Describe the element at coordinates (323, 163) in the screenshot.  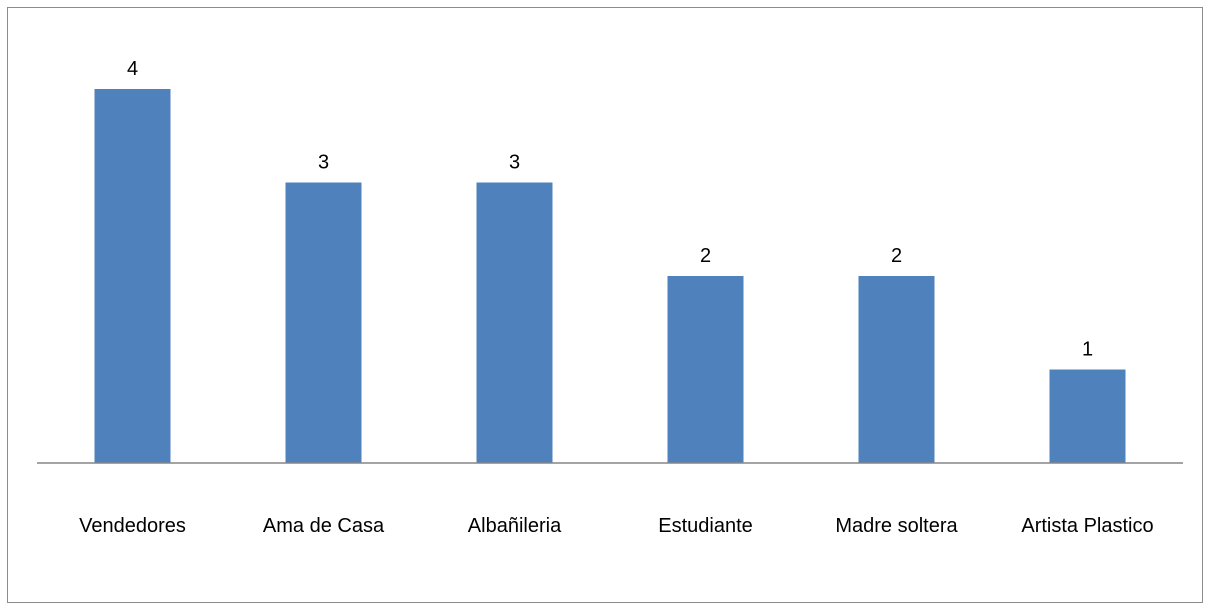
I see `data-label-2: 3` at that location.